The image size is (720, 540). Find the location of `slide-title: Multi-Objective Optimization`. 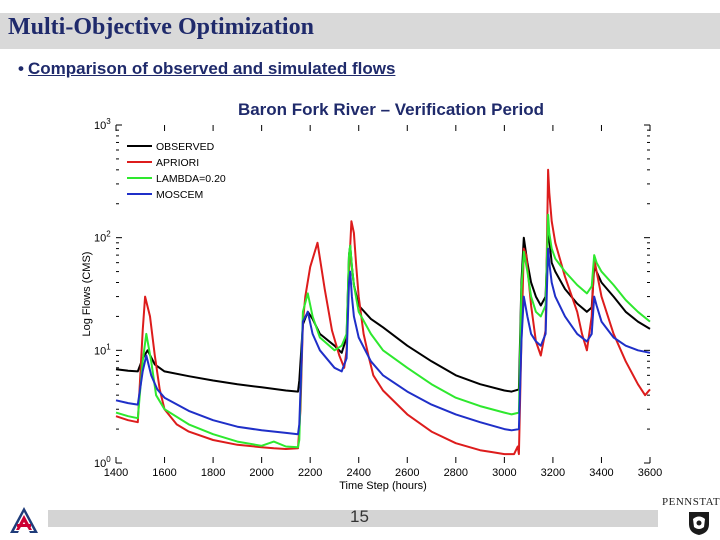

slide-title: Multi-Objective Optimization is located at coordinates (161, 27).